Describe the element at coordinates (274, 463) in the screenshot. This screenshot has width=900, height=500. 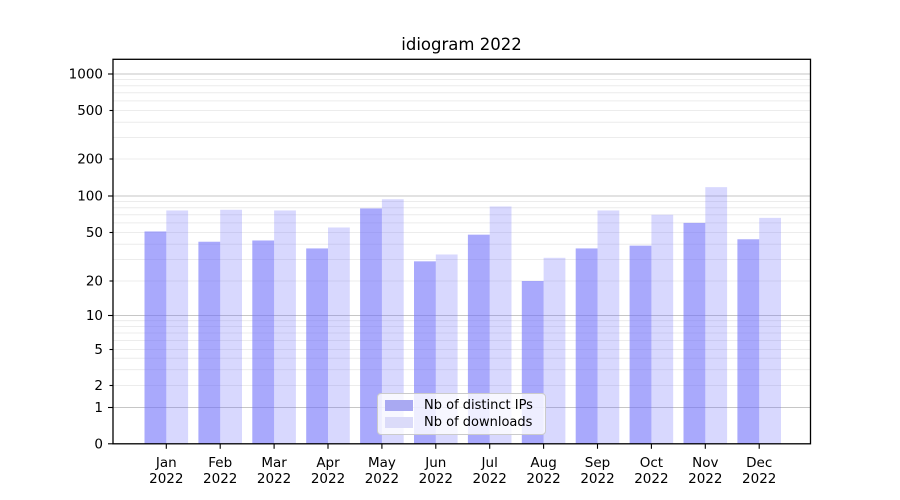
I see `x-tick-label-month: Mar` at that location.